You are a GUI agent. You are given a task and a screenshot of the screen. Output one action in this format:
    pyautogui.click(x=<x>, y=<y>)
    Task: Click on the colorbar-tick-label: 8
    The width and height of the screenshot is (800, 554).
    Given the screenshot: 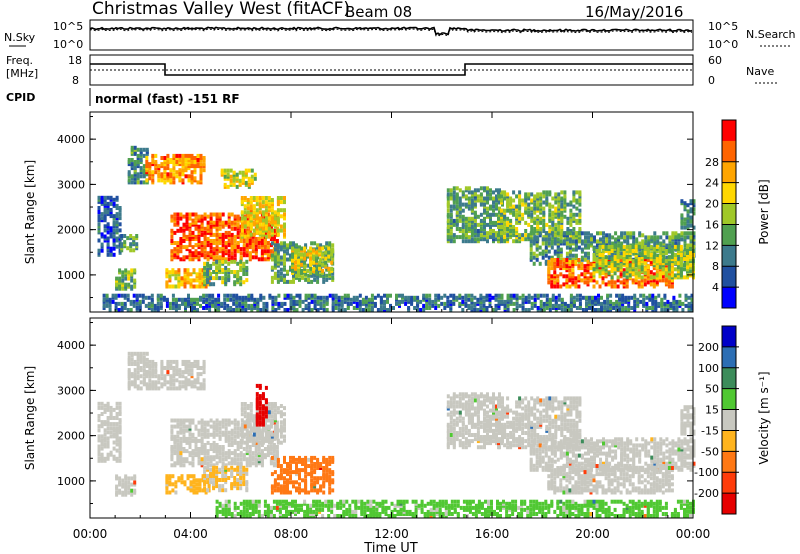 What is the action you would take?
    pyautogui.click(x=715, y=266)
    